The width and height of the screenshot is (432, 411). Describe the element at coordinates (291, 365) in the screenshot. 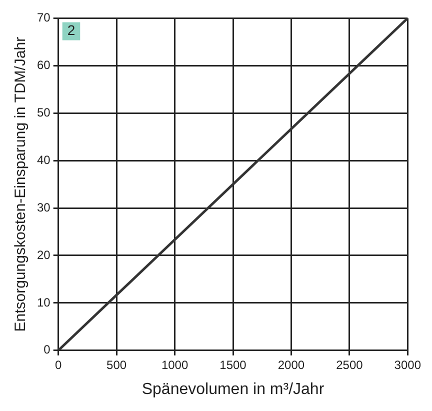

I see `x-tick-label: 2000` at that location.